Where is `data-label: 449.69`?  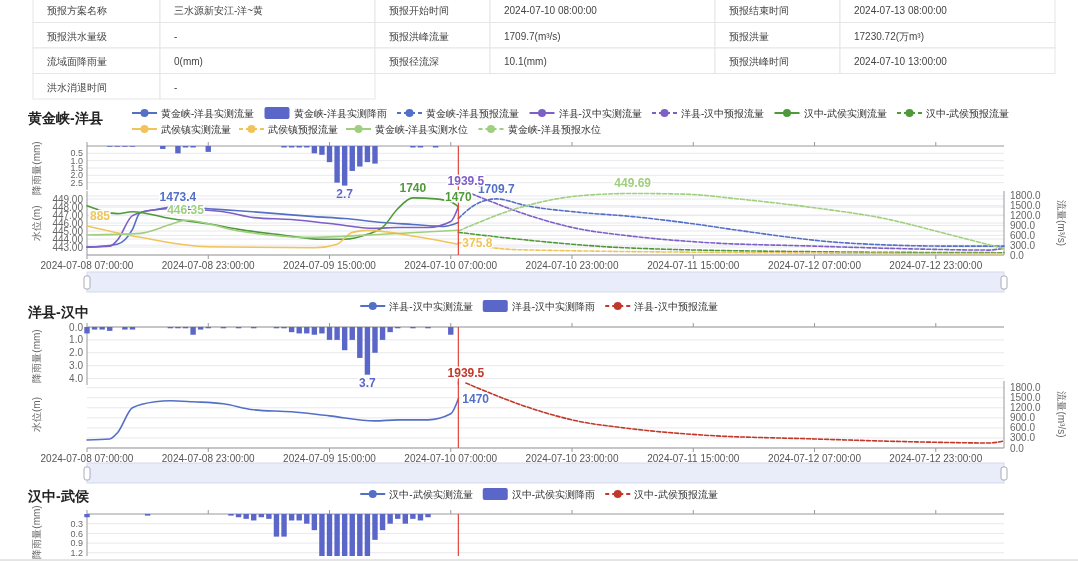 data-label: 449.69 is located at coordinates (633, 183).